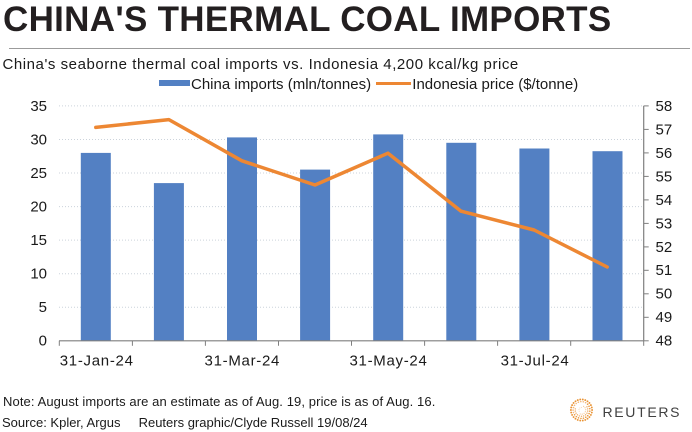 The width and height of the screenshot is (692, 432). Describe the element at coordinates (43, 307) in the screenshot. I see `svg-text: 5` at that location.